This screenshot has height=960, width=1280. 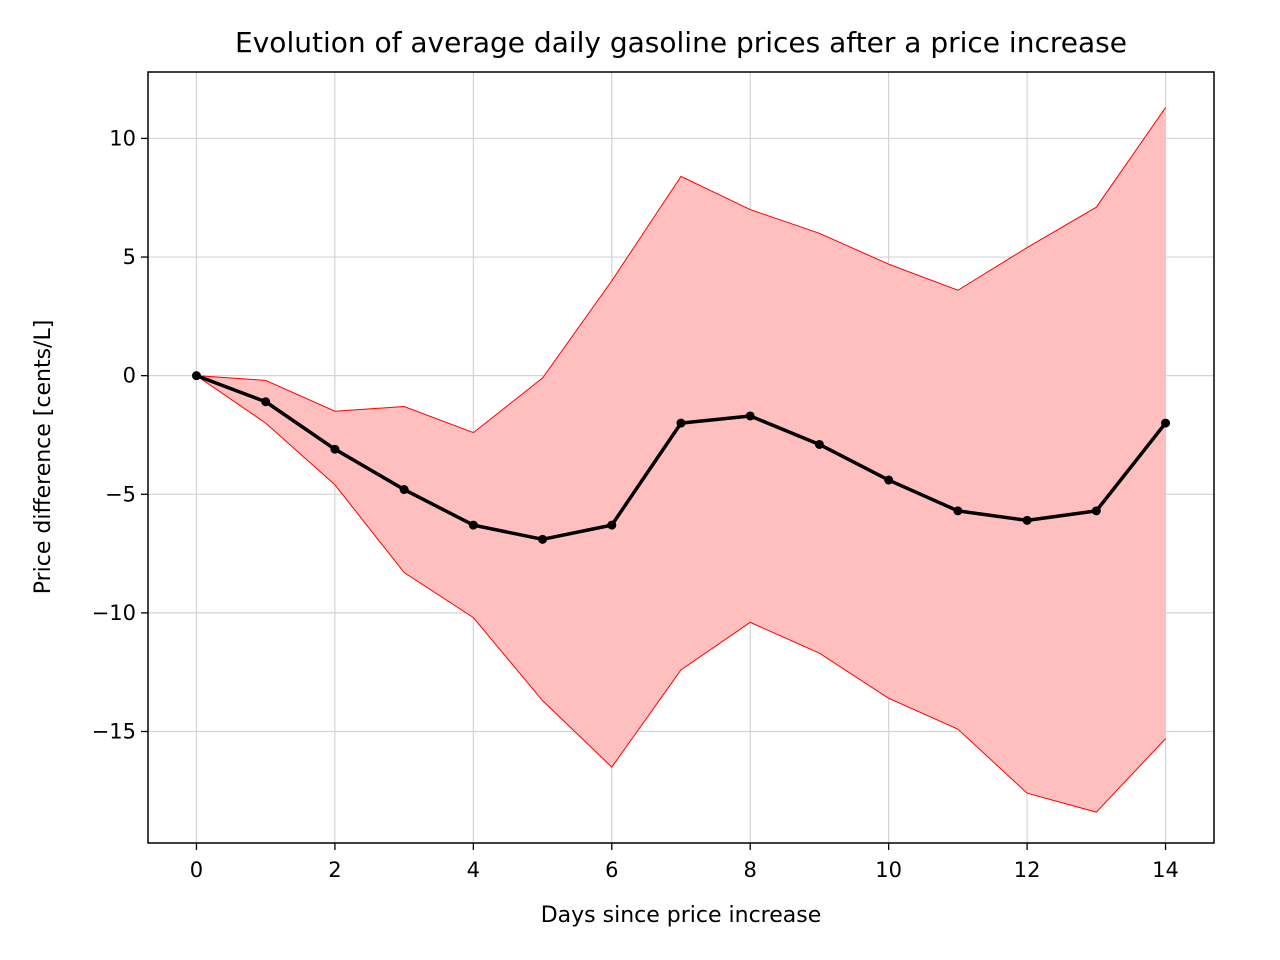 I want to click on x-tick-label: 12, so click(x=1027, y=870).